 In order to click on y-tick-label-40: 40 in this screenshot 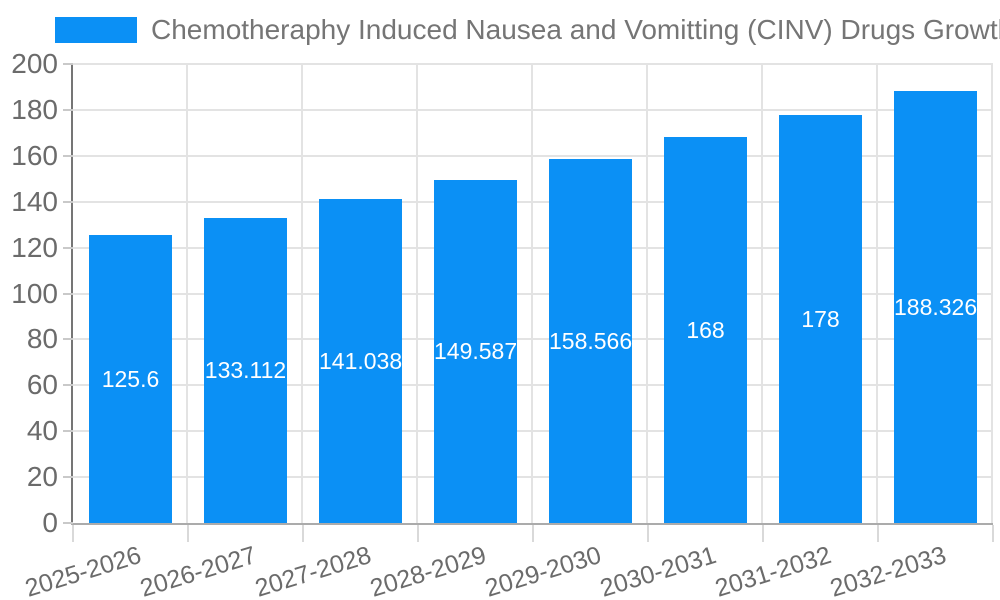, I will do `click(42, 431)`.